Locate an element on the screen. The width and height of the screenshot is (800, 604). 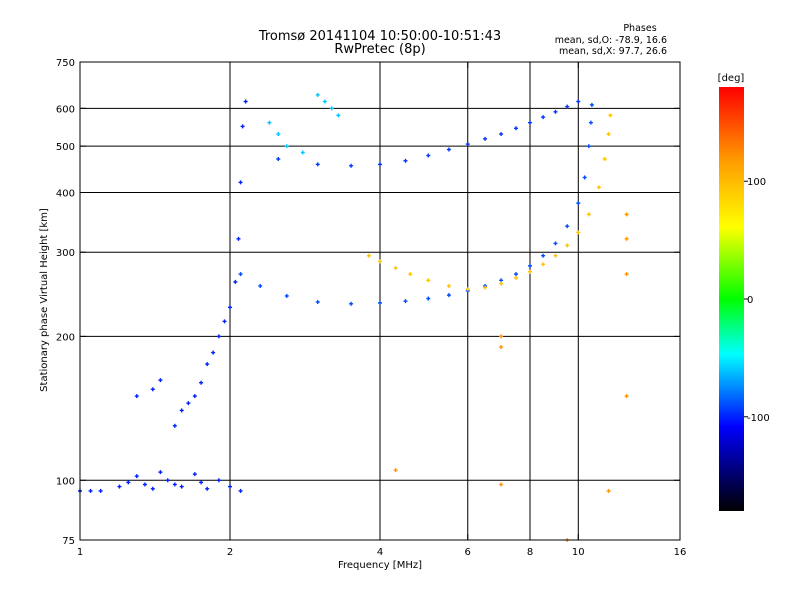
y-tick-label: 400 is located at coordinates (65, 193).